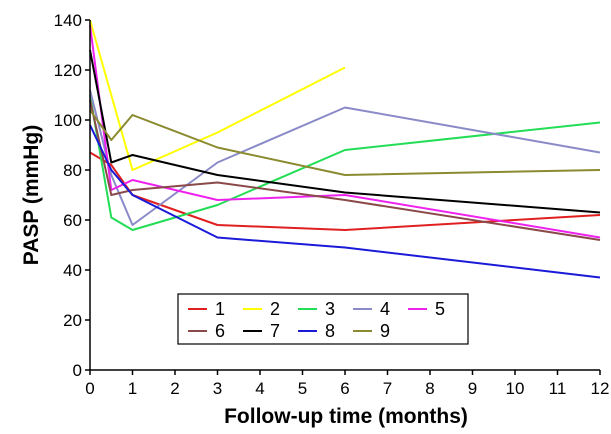 The image size is (611, 434). Describe the element at coordinates (440, 309) in the screenshot. I see `legend-label-5: 5` at that location.